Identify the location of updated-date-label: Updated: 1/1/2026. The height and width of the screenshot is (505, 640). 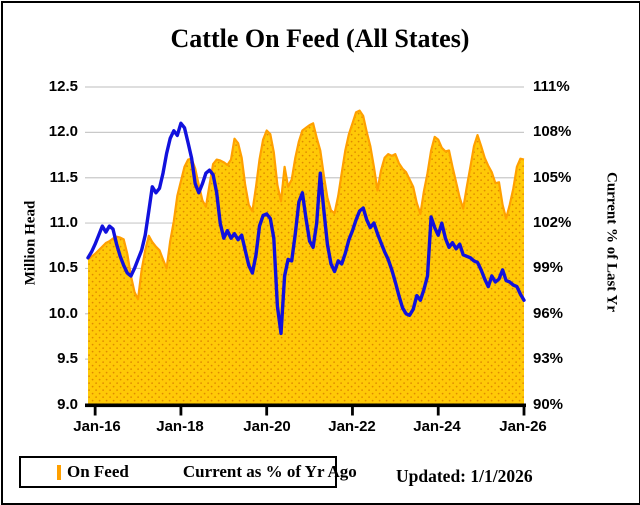
(464, 476).